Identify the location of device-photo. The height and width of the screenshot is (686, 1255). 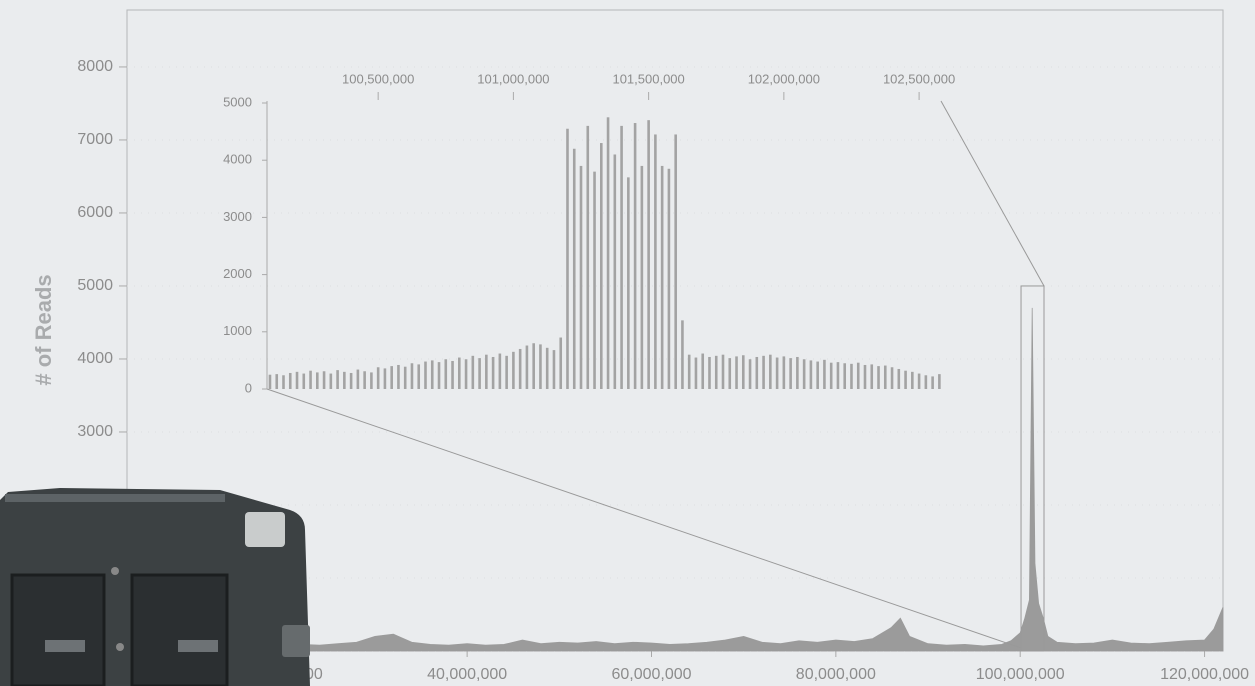
(155, 587).